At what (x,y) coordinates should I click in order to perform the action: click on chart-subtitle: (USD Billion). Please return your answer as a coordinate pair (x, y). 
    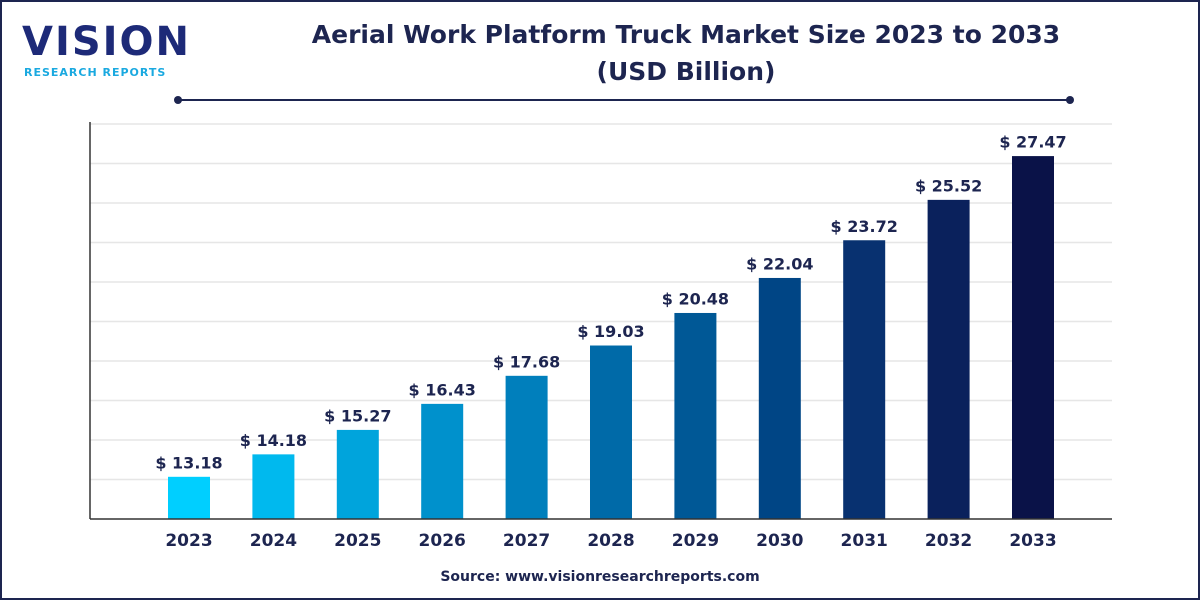
    Looking at the image, I should click on (686, 71).